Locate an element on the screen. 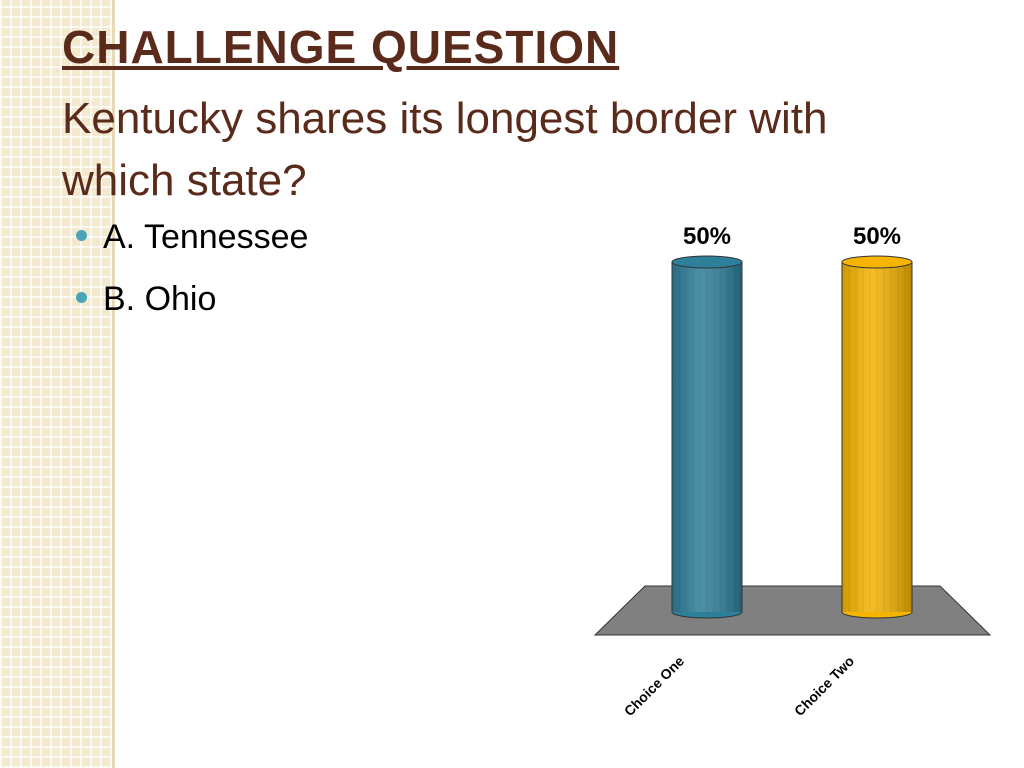  bullet: B. Ohio is located at coordinates (146, 299).